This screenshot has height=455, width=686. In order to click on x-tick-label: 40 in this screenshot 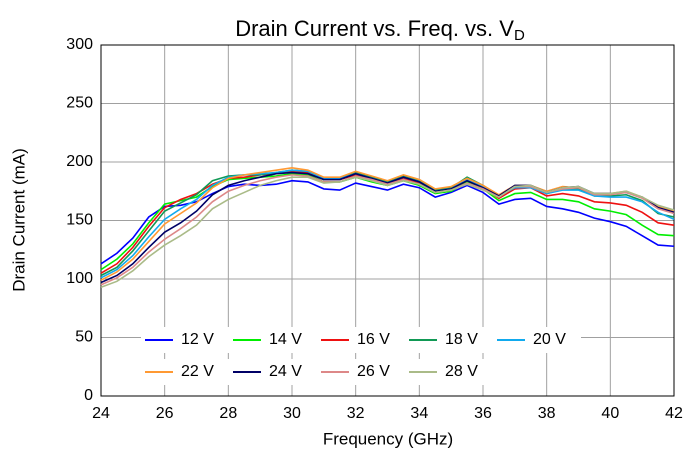, I will do `click(610, 413)`.